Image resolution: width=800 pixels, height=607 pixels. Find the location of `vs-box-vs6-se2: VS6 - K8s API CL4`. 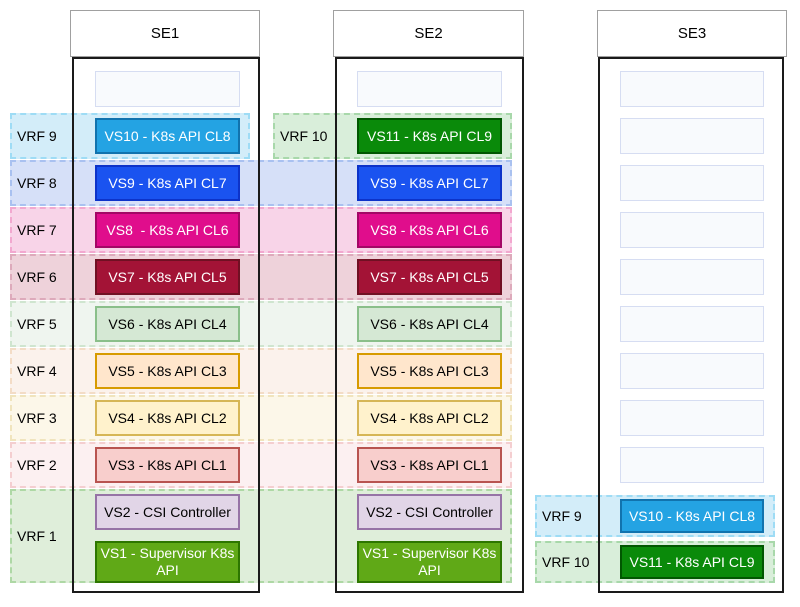

vs-box-vs6-se2: VS6 - K8s API CL4 is located at coordinates (429, 324).